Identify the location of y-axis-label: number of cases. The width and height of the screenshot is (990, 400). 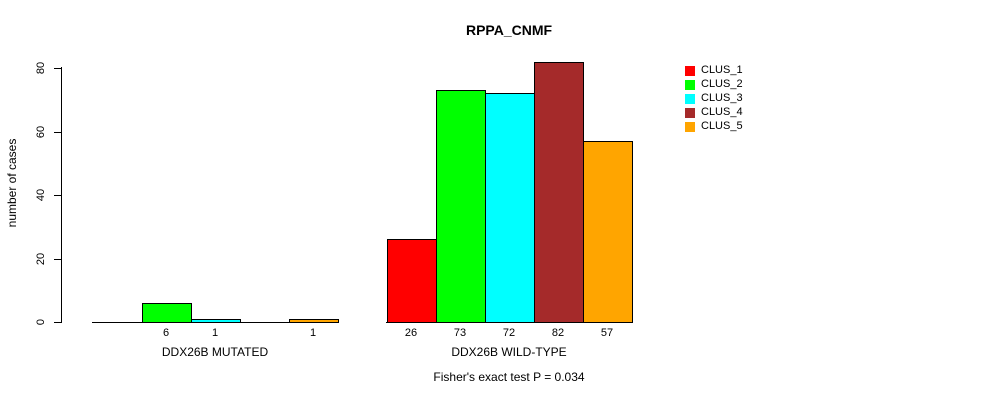
(12, 183).